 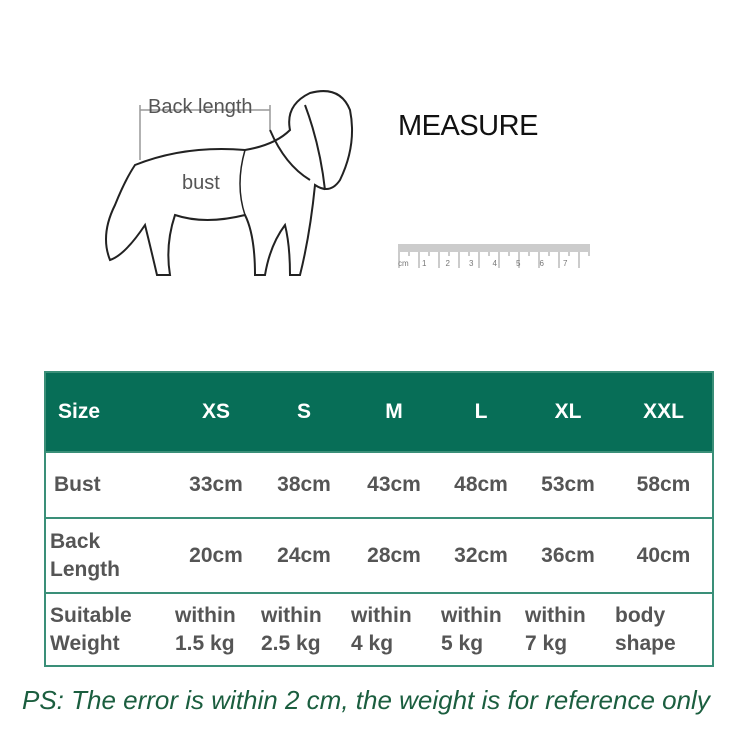 What do you see at coordinates (662, 629) in the screenshot?
I see `table-cell: body shape` at bounding box center [662, 629].